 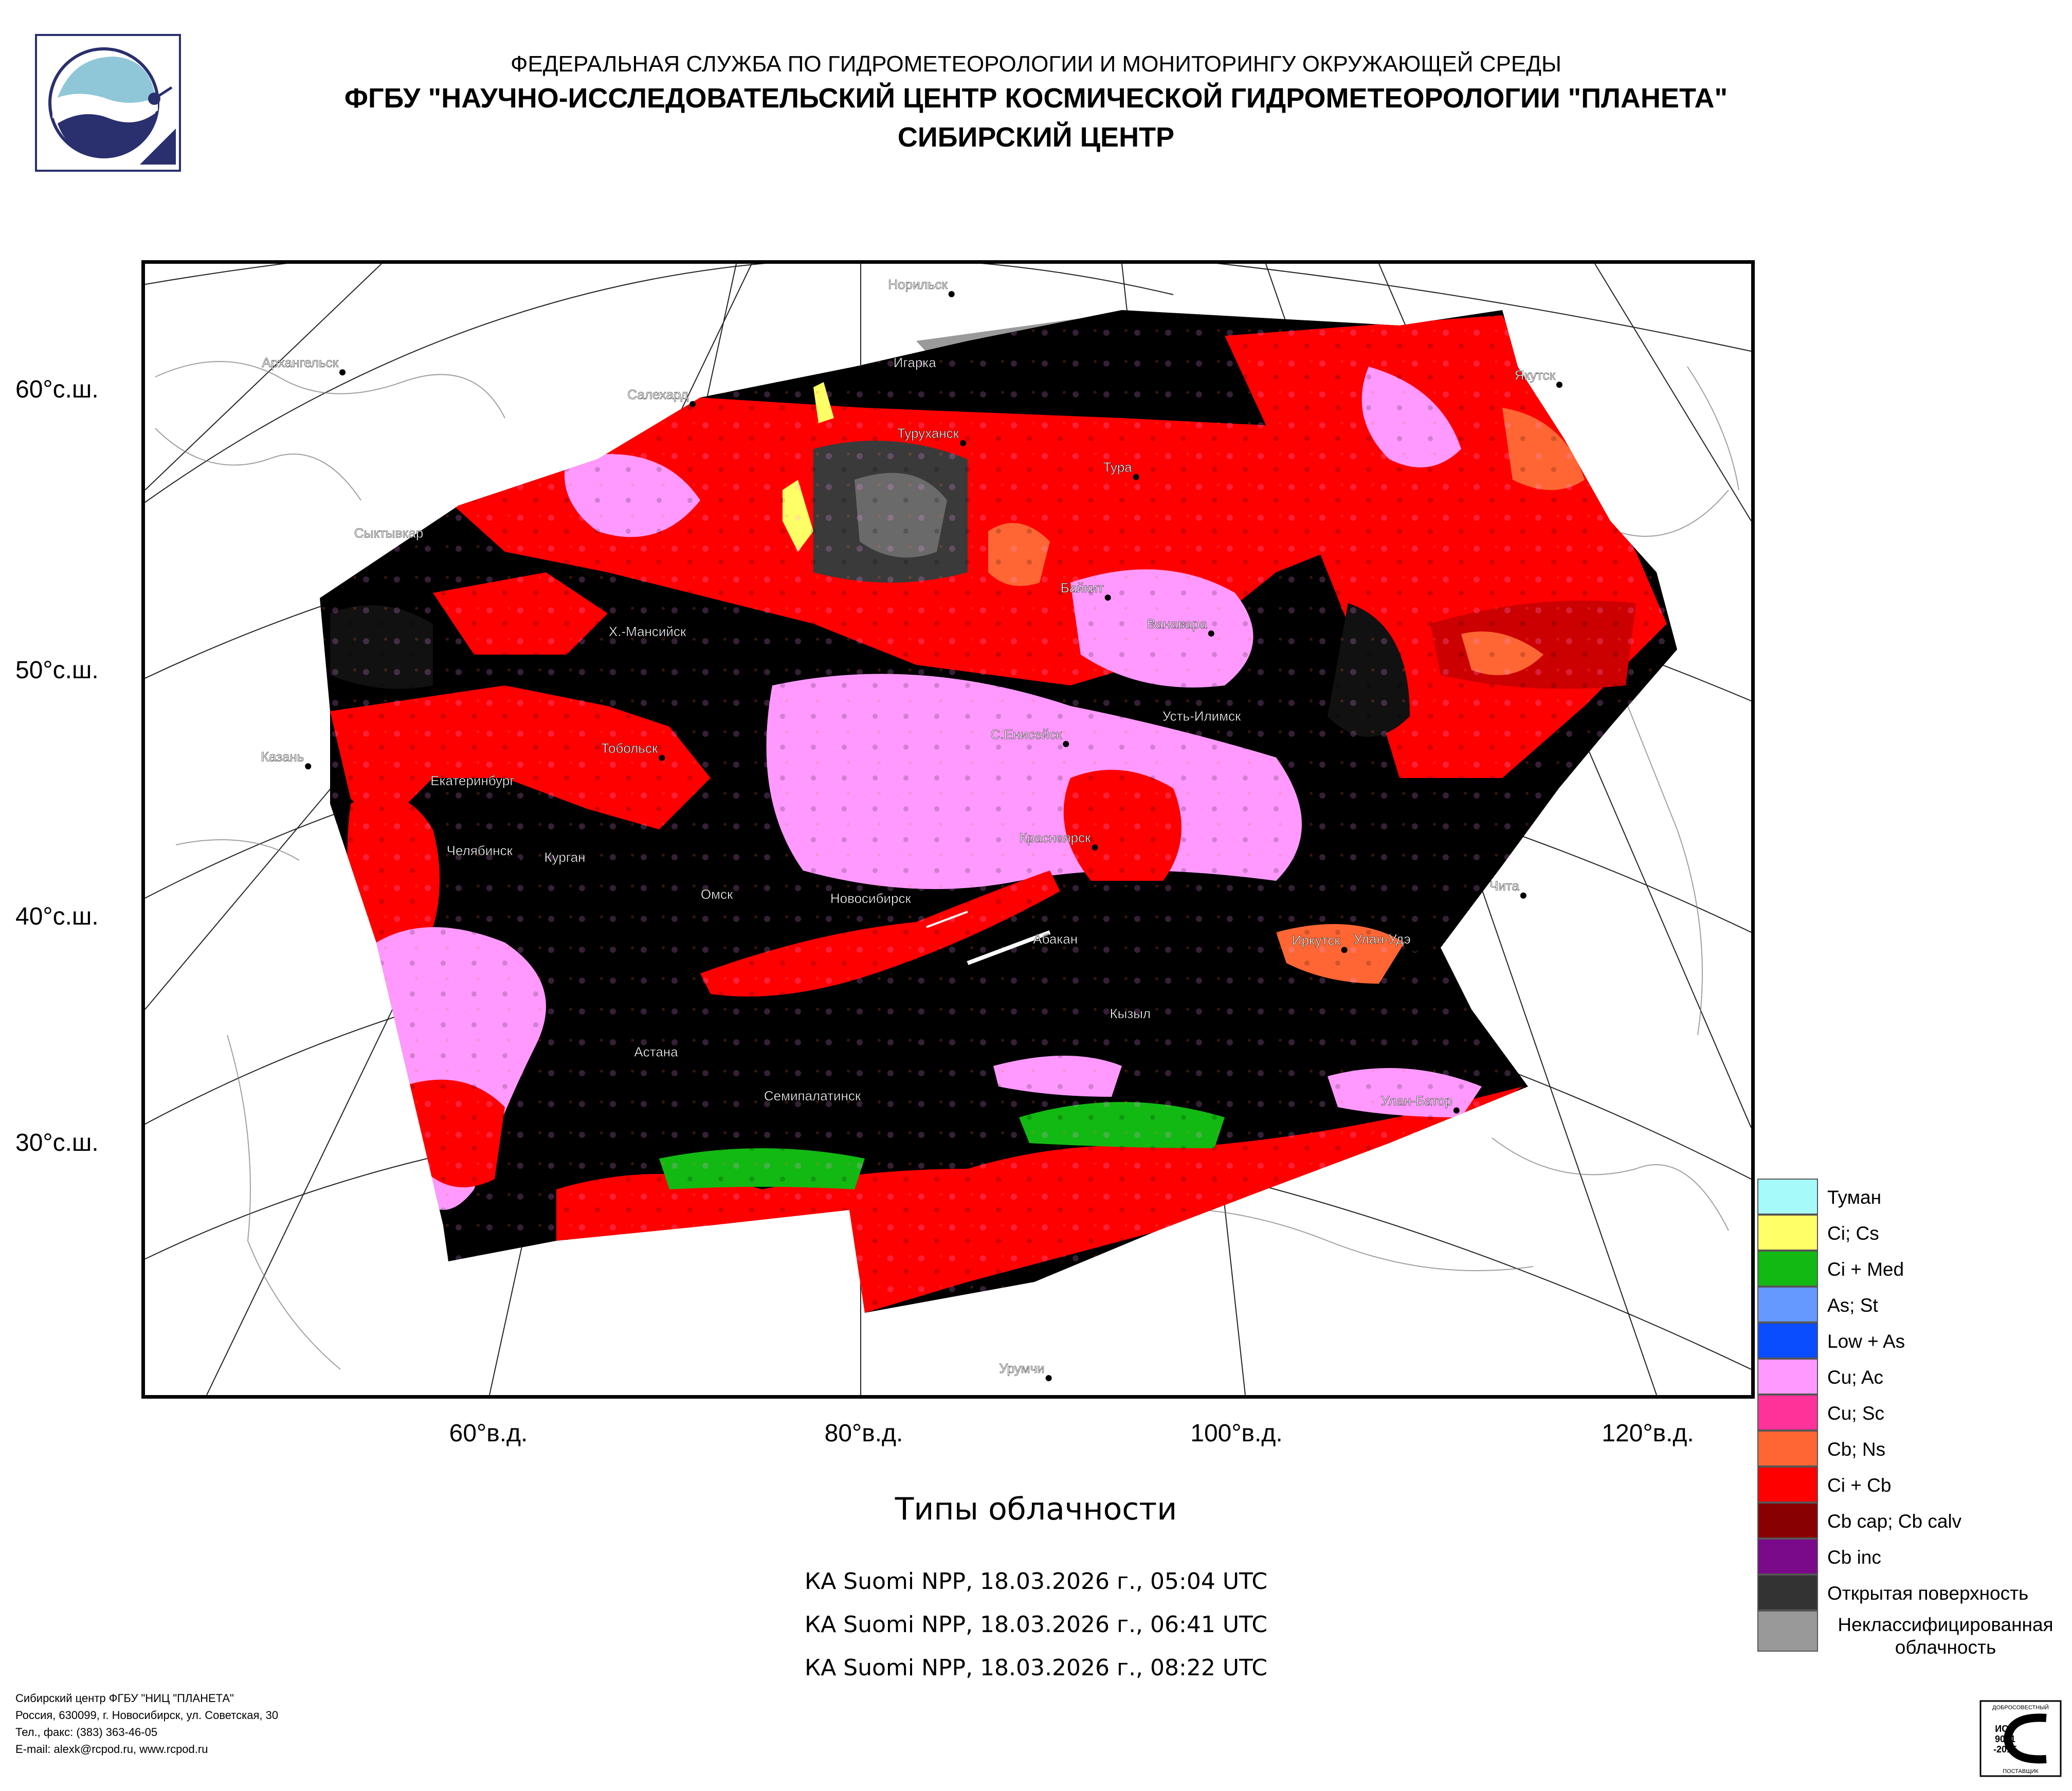 I want to click on legend-item: Cu; Ac, so click(x=1911, y=1377).